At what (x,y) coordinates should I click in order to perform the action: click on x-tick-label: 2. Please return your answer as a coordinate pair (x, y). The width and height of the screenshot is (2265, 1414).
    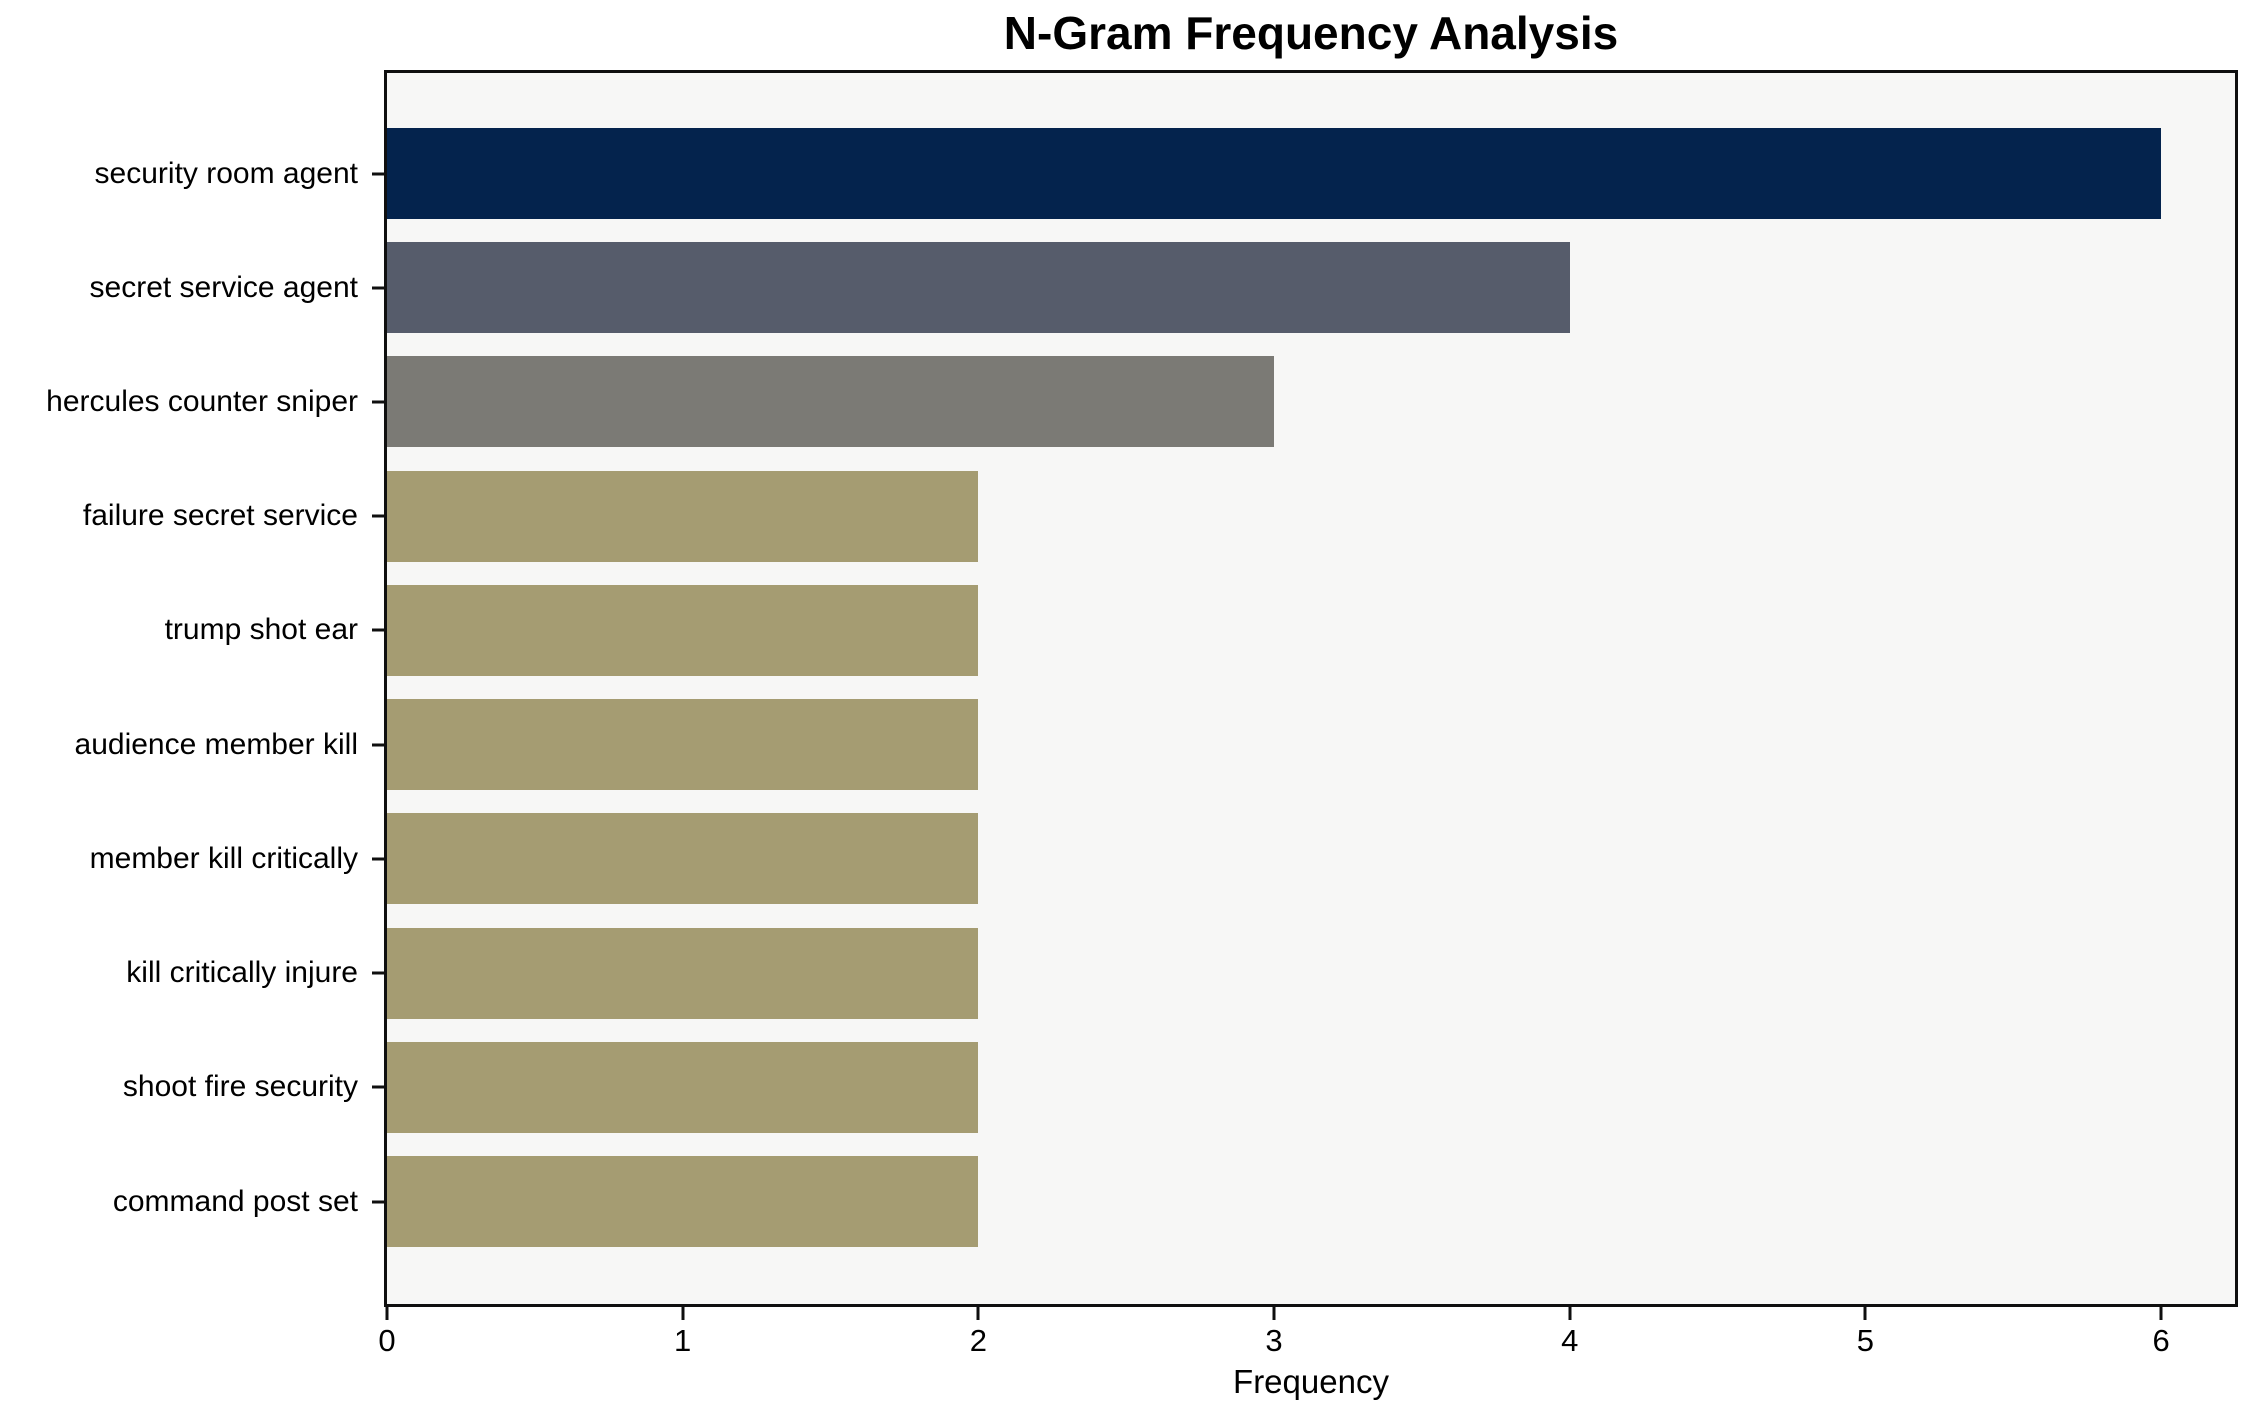
    Looking at the image, I should click on (978, 1340).